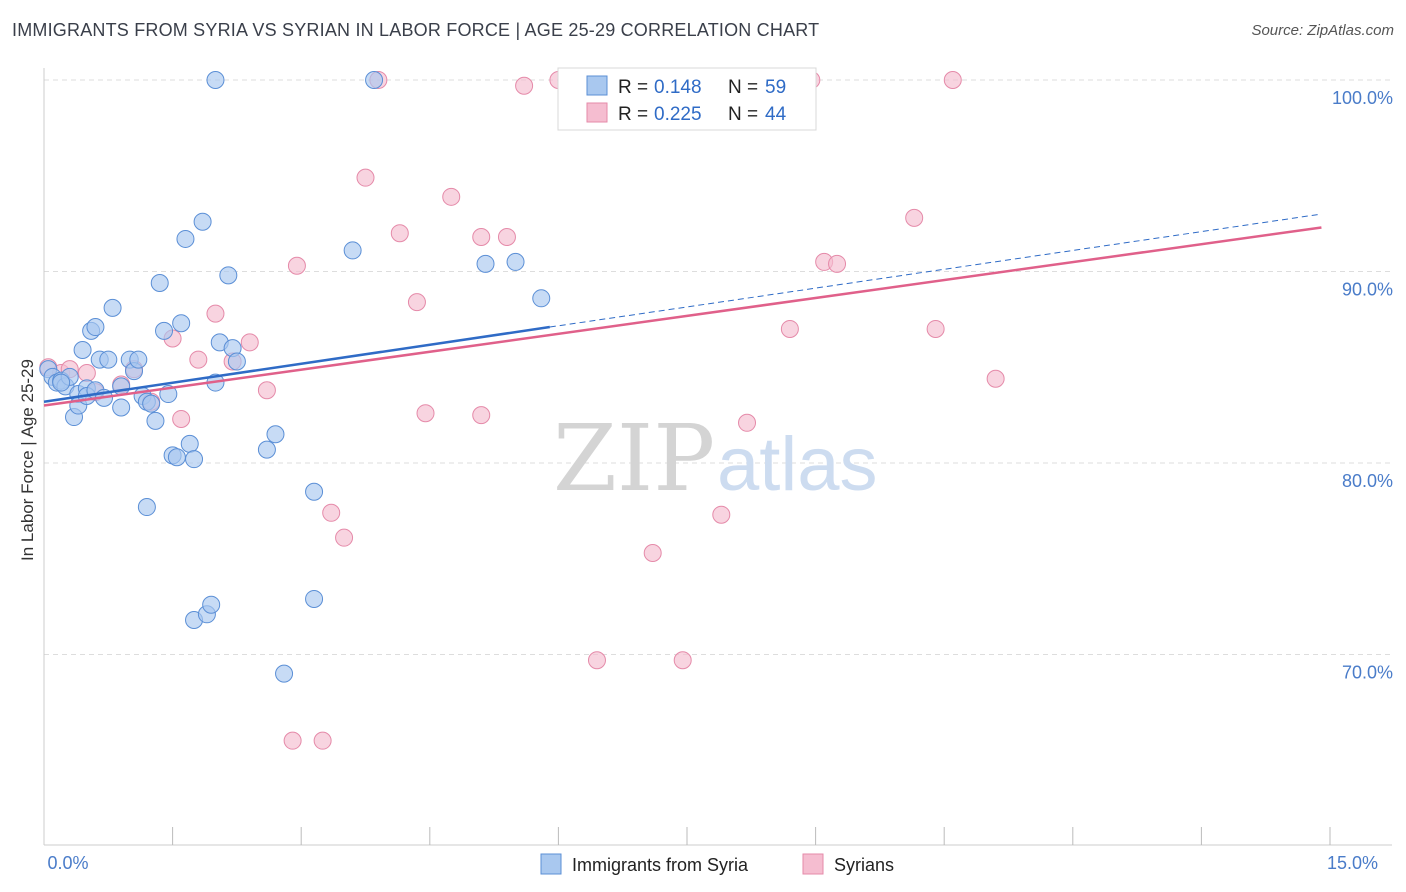 This screenshot has width=1406, height=892. What do you see at coordinates (551, 864) in the screenshot?
I see `bottom-legend-swatch-blue` at bounding box center [551, 864].